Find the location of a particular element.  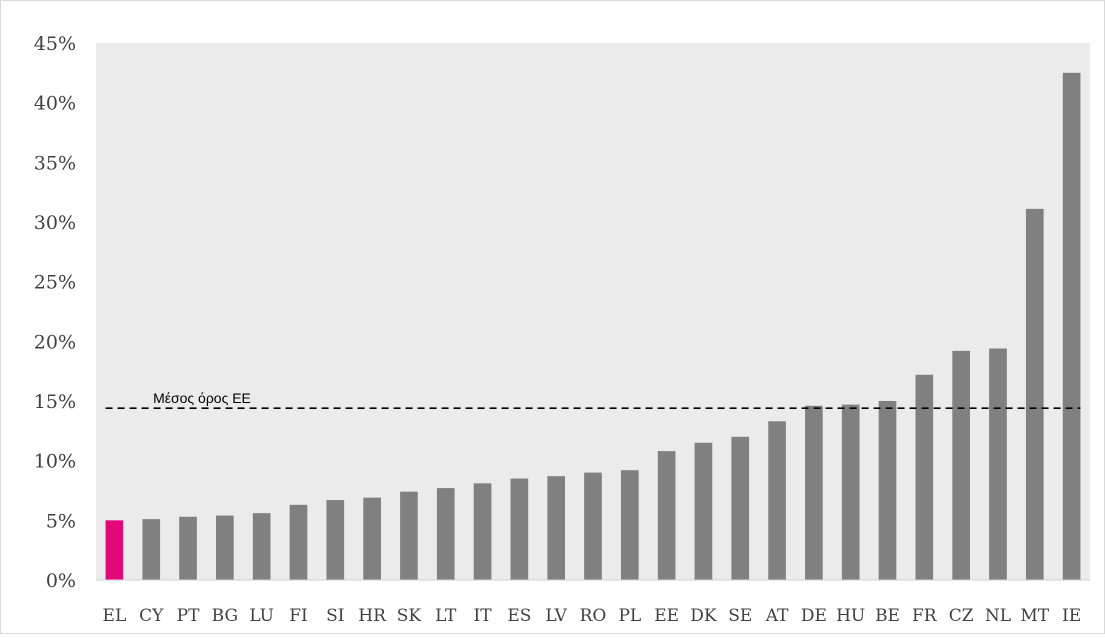

bar-lv is located at coordinates (556, 528).